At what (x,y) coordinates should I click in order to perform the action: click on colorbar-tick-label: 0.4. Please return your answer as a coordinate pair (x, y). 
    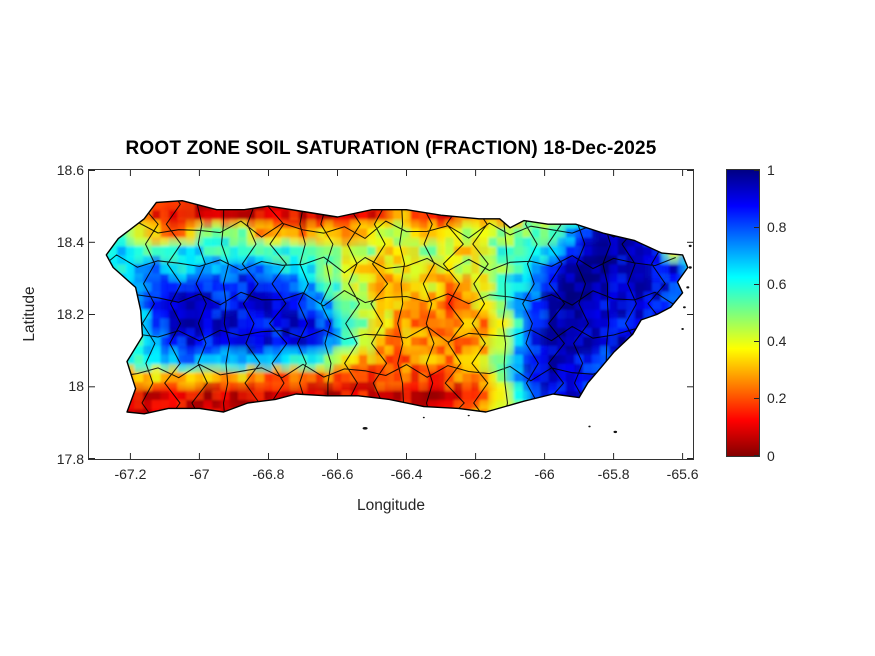
    Looking at the image, I should click on (777, 341).